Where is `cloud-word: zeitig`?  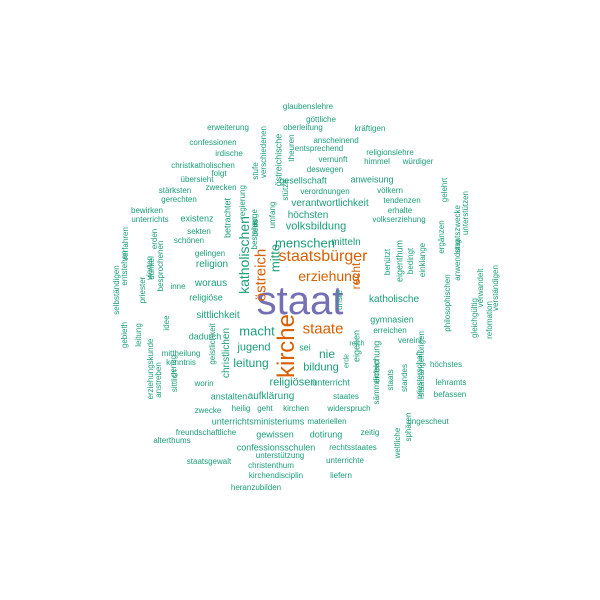
cloud-word: zeitig is located at coordinates (370, 432).